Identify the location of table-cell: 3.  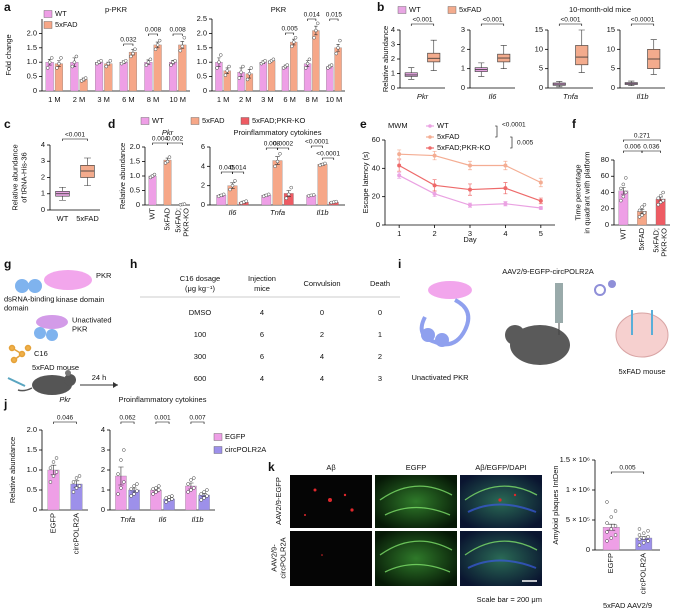
(380, 378).